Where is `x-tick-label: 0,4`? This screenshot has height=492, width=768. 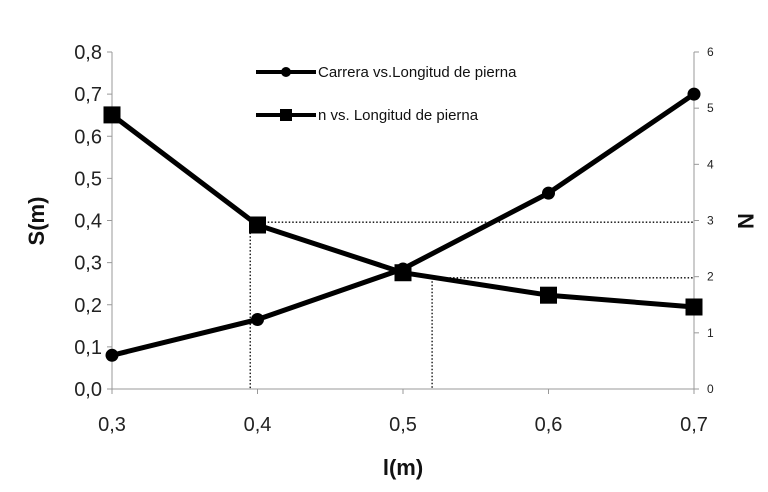 x-tick-label: 0,4 is located at coordinates (258, 425).